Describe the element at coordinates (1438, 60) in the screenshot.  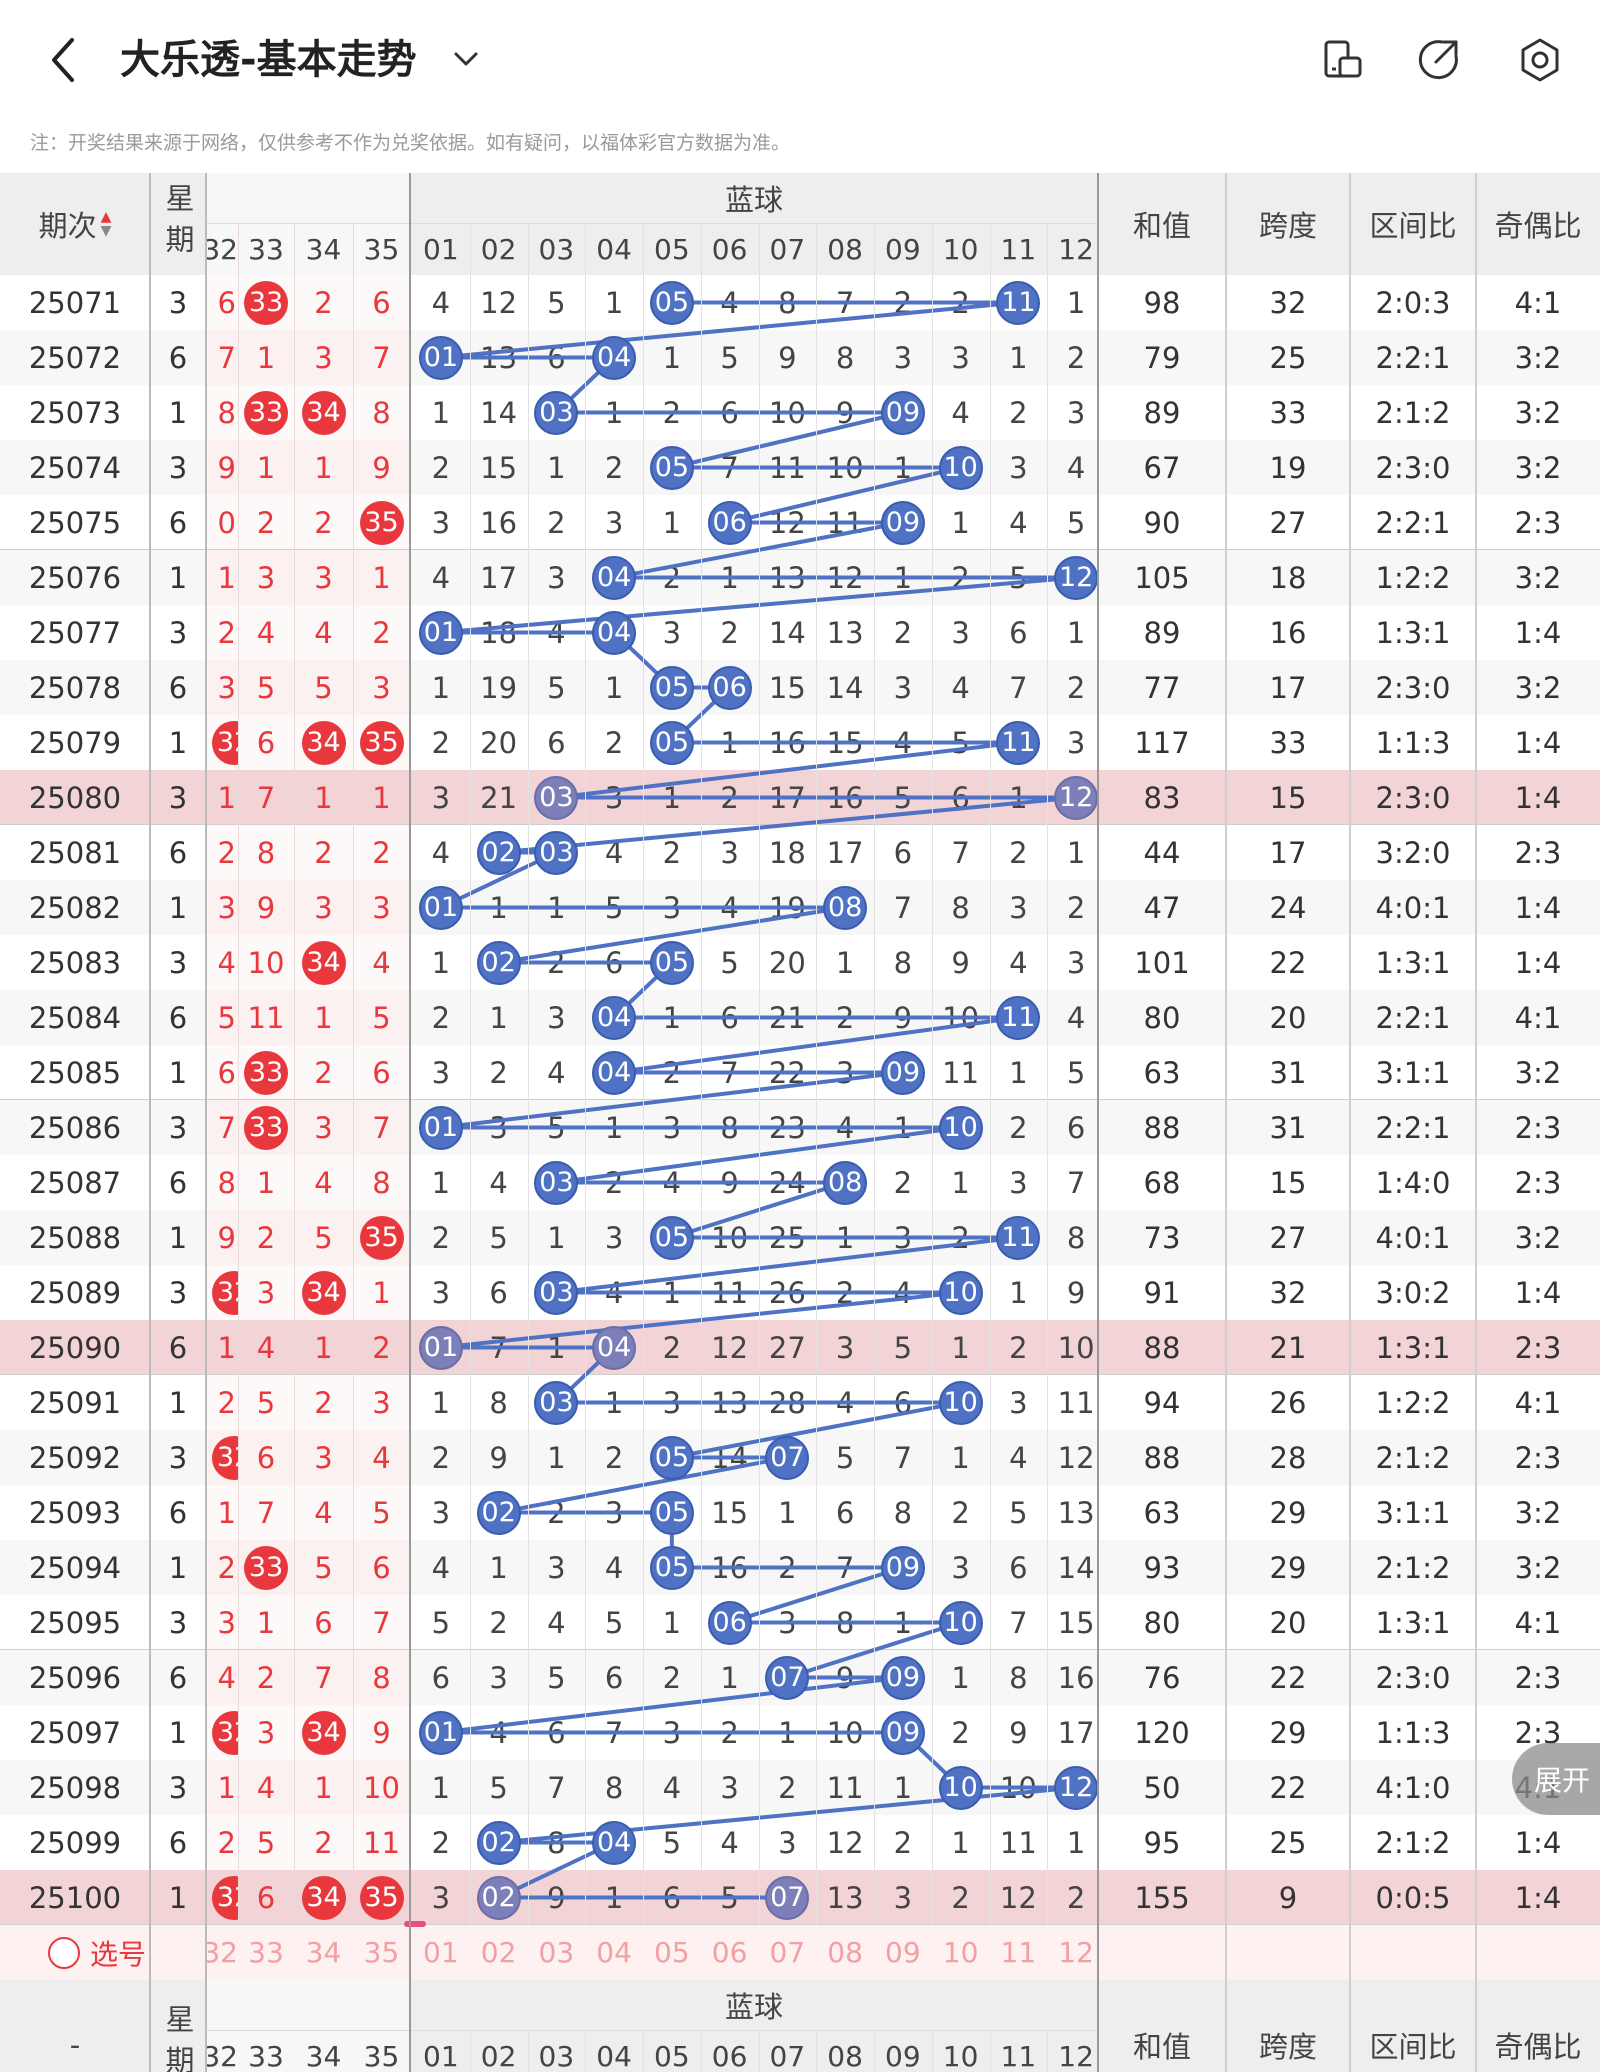
I see `share-icon` at that location.